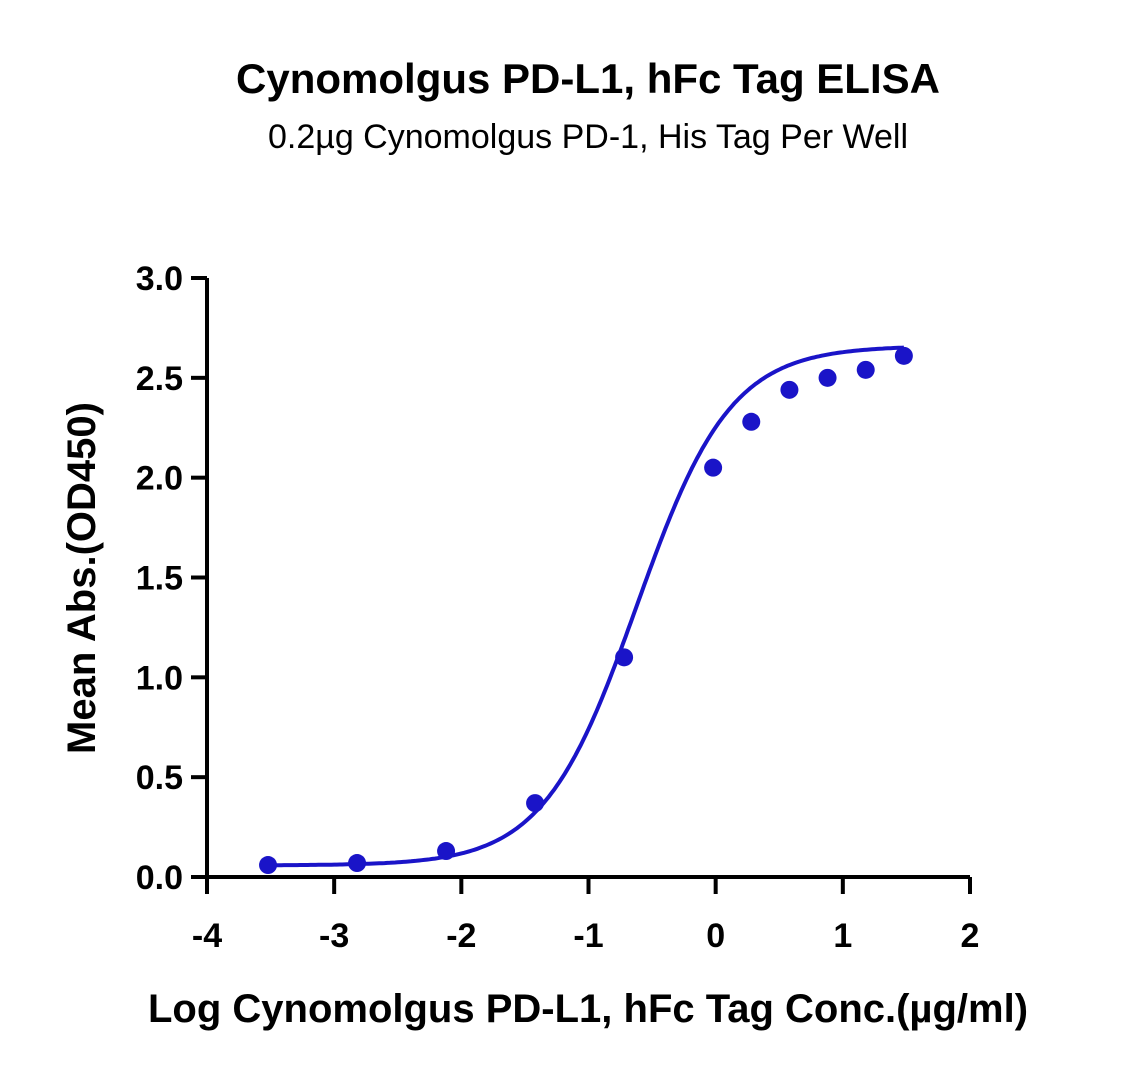  Describe the element at coordinates (159, 279) in the screenshot. I see `y-tick-label: 3.0` at that location.